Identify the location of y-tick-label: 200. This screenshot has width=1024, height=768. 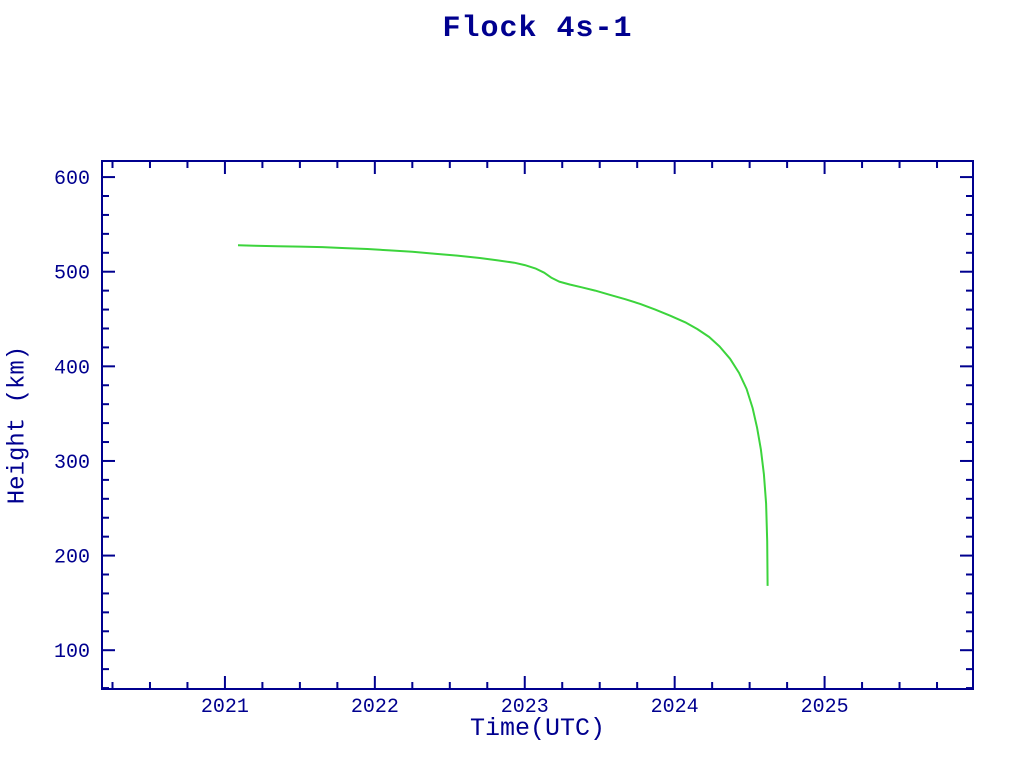
(72, 558).